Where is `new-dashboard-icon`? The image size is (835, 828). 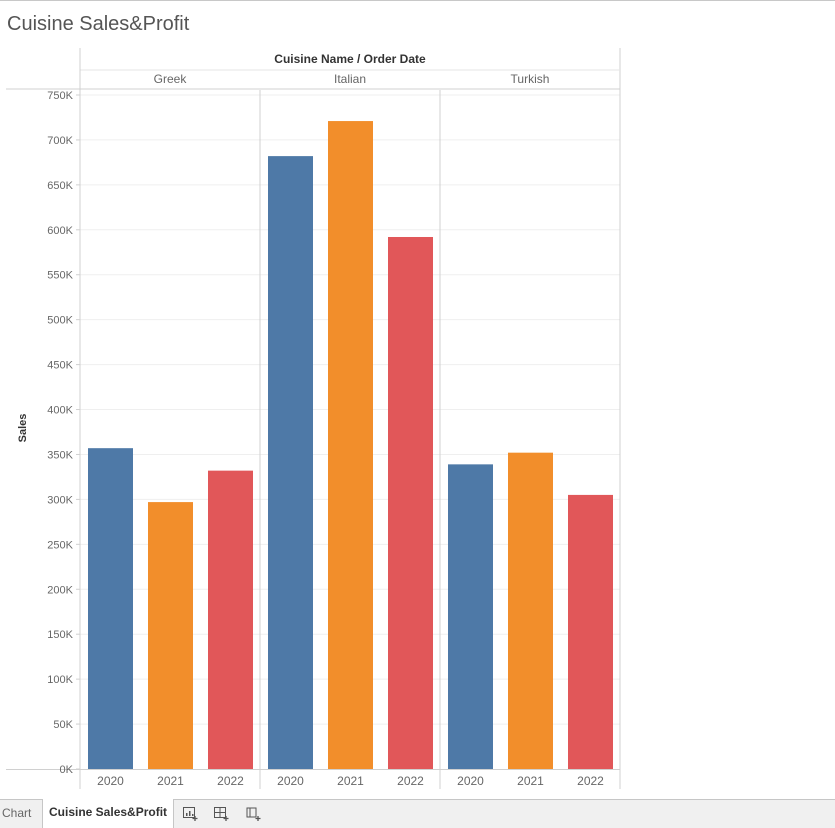 new-dashboard-icon is located at coordinates (221, 814).